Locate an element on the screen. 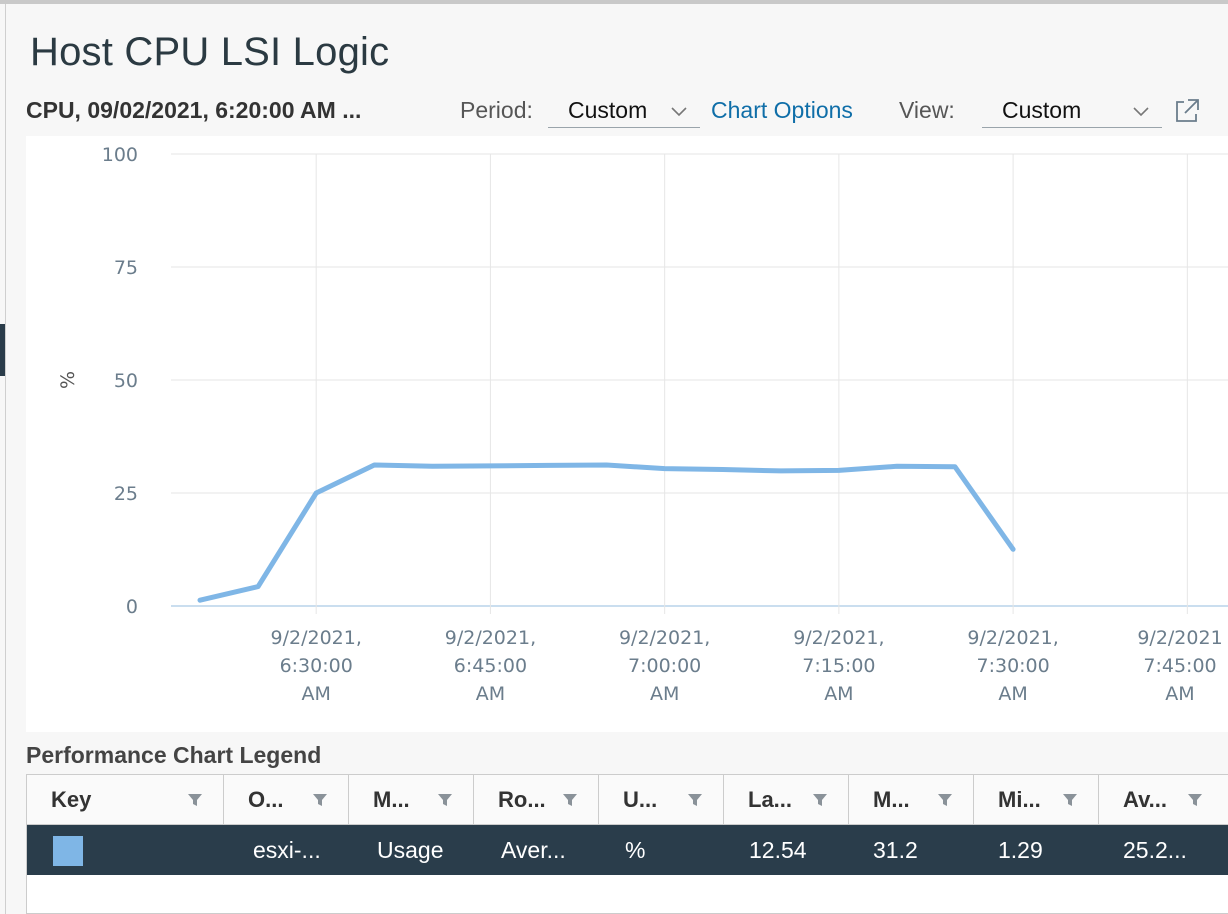  cell-units: % is located at coordinates (635, 850).